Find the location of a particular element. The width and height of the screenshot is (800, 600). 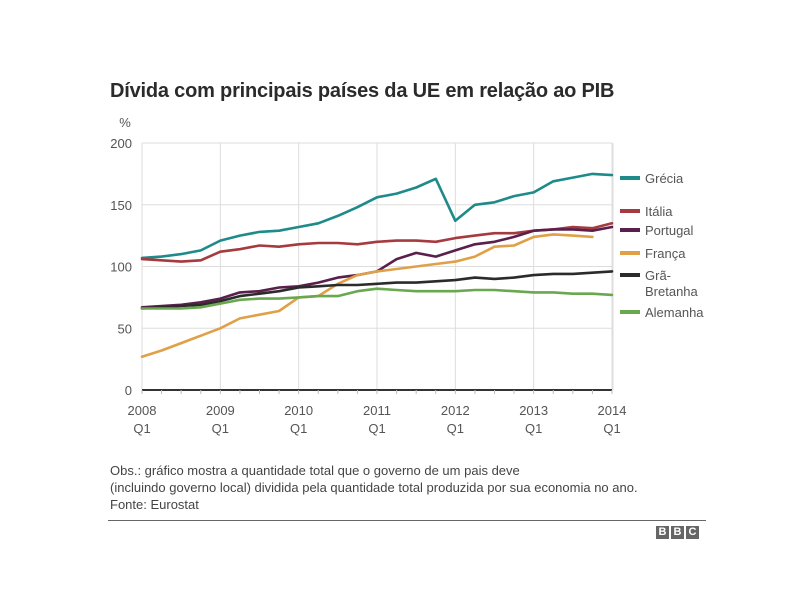

y-unit-label: % is located at coordinates (125, 122).